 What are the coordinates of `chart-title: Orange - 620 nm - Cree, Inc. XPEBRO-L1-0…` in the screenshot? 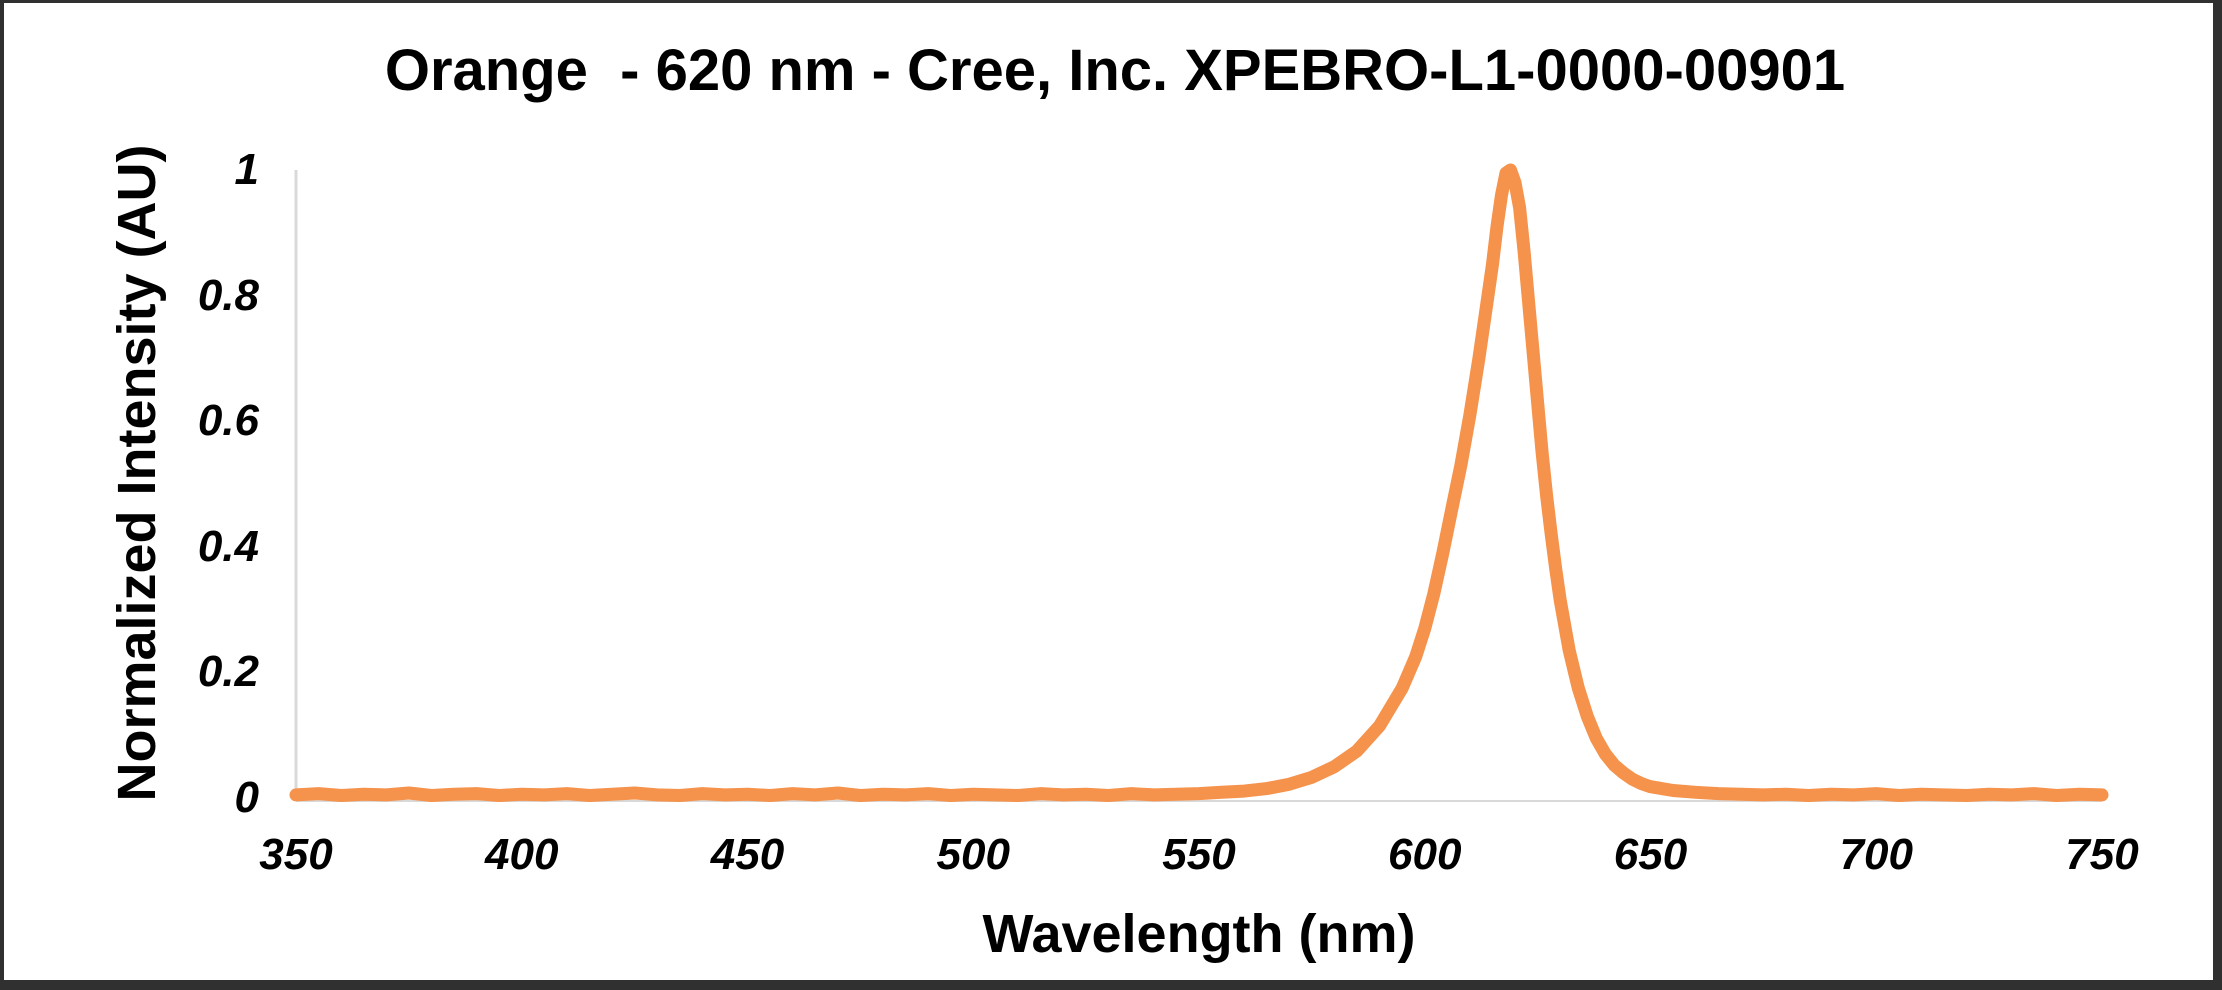 It's located at (1115, 70).